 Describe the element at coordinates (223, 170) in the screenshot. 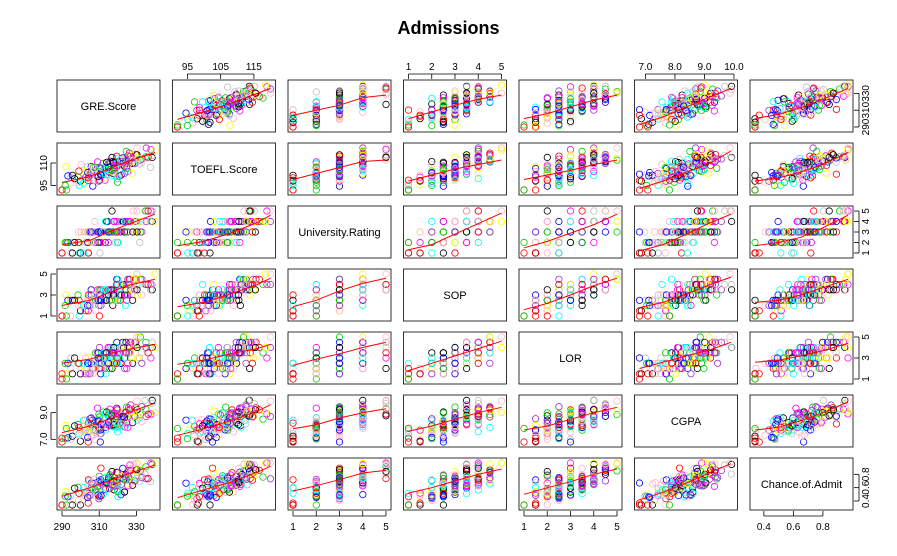

I see `variable-label-TOEFL.Score: TOEFL.Score` at that location.